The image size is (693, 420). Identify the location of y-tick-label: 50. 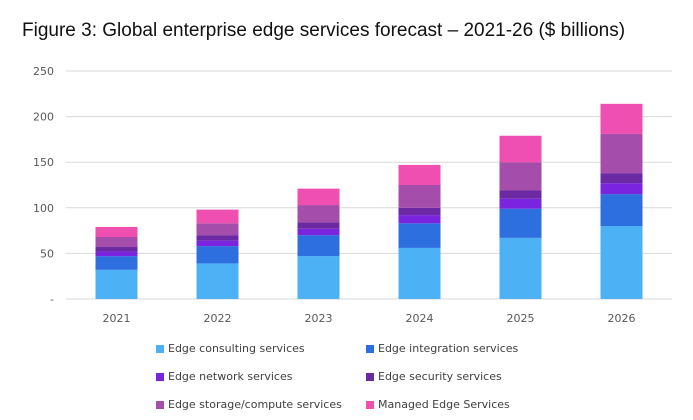
(47, 253).